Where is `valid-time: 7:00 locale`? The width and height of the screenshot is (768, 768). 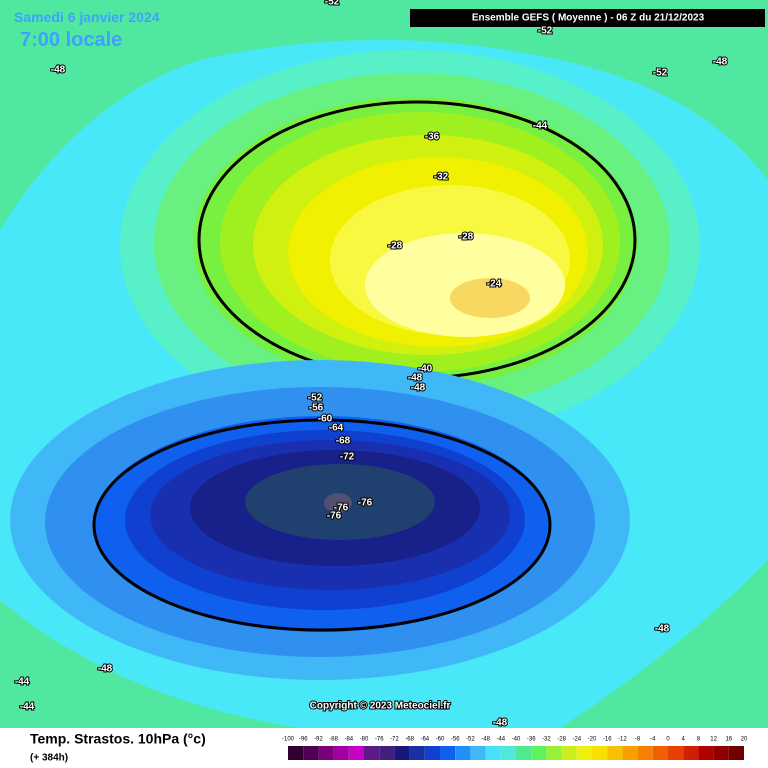 valid-time: 7:00 locale is located at coordinates (71, 40).